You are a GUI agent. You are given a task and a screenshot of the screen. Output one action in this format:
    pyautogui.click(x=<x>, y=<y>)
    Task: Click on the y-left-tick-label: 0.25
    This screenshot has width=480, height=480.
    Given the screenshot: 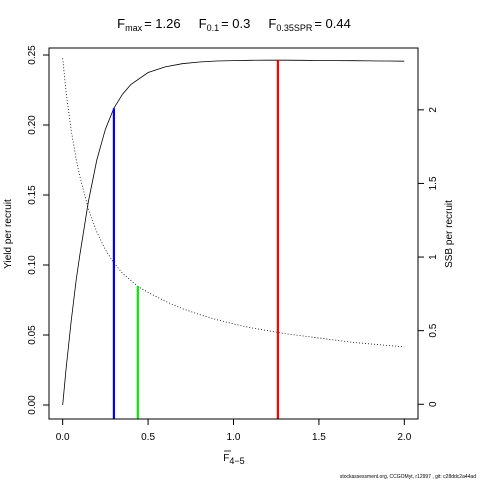 What is the action you would take?
    pyautogui.click(x=32, y=55)
    